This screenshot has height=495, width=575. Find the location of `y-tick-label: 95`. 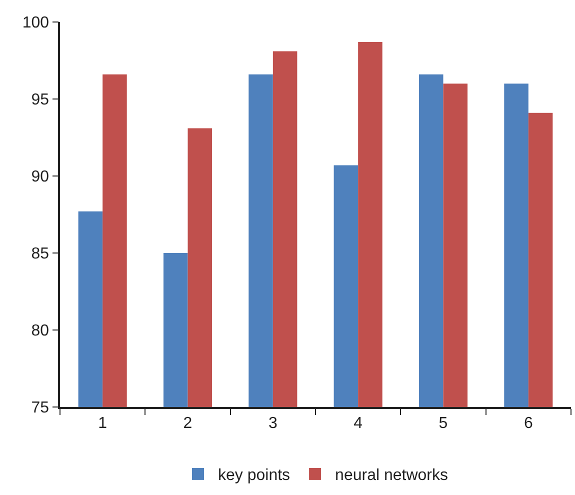

y-tick-label: 95 is located at coordinates (40, 100).